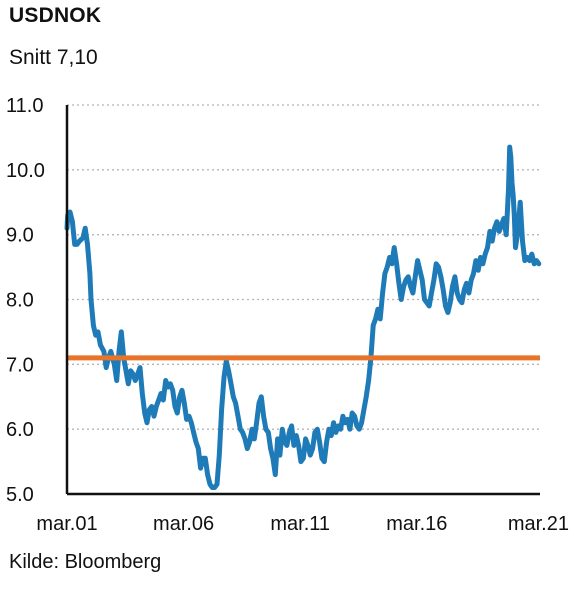  I want to click on y-tick-label: 11.0, so click(24, 106).